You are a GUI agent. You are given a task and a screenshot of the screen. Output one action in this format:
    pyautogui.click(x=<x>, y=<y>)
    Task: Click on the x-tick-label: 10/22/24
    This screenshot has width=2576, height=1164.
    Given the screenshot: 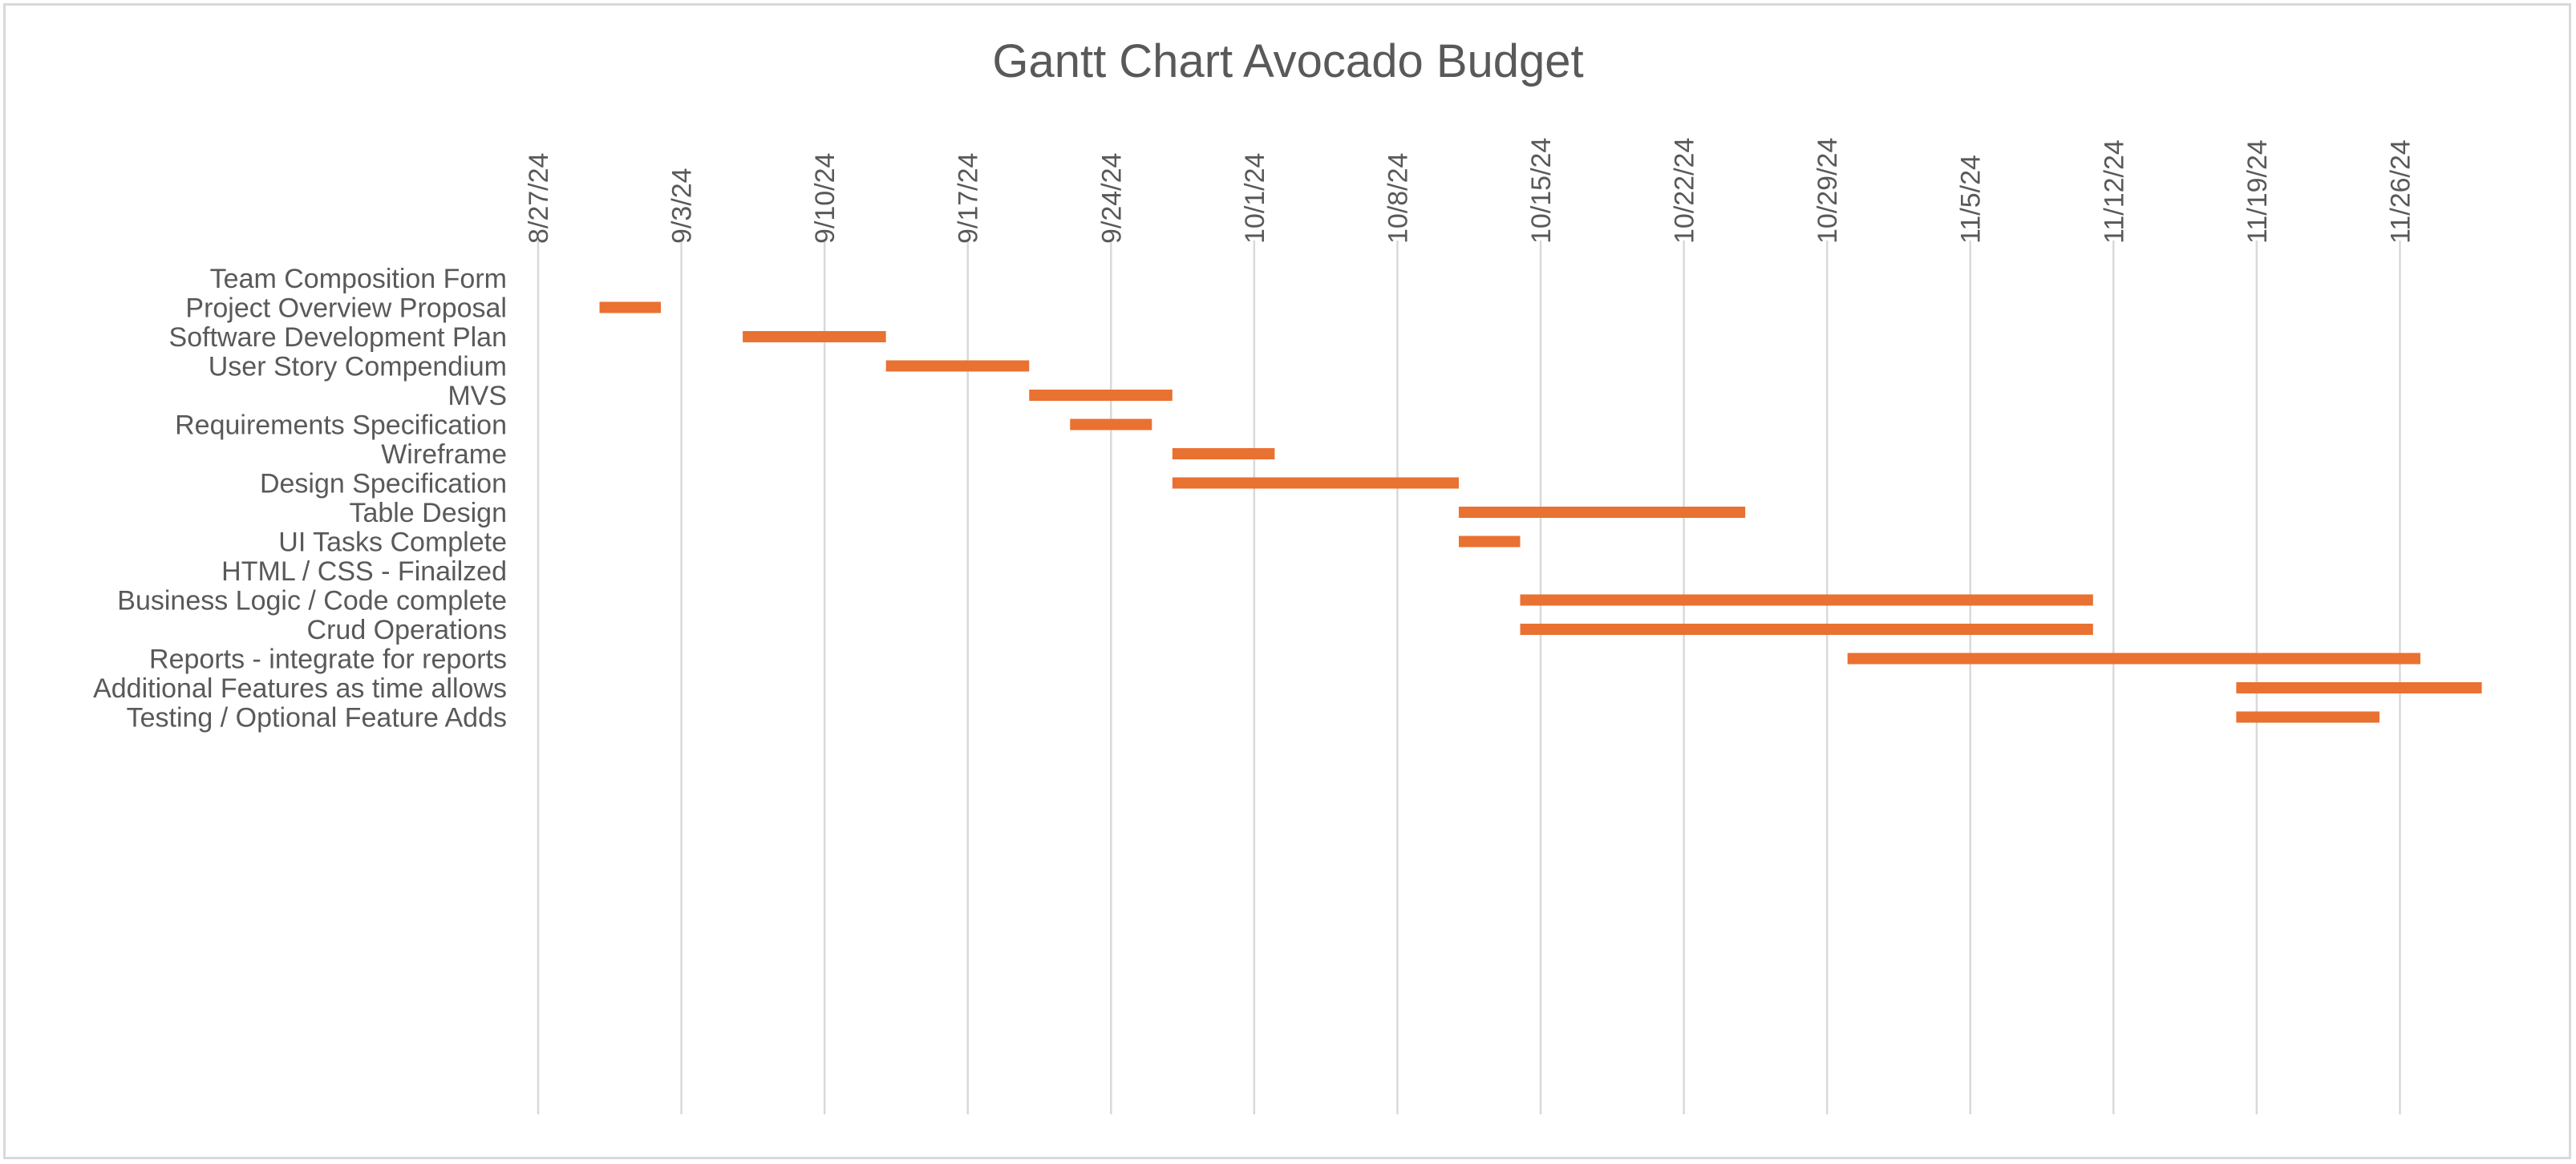 What is the action you would take?
    pyautogui.click(x=1685, y=191)
    